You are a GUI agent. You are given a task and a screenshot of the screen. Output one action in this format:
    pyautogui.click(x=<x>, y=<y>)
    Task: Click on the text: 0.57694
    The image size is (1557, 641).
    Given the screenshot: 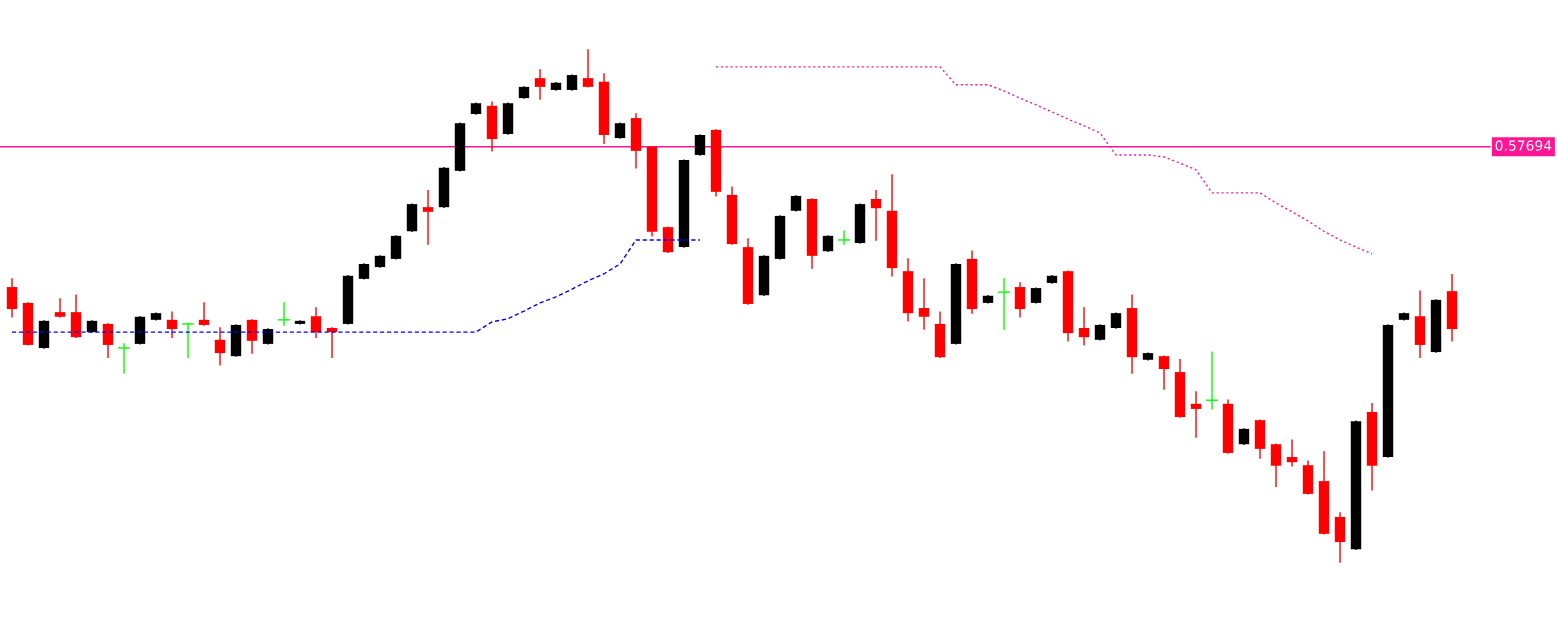 What is the action you would take?
    pyautogui.click(x=1523, y=145)
    